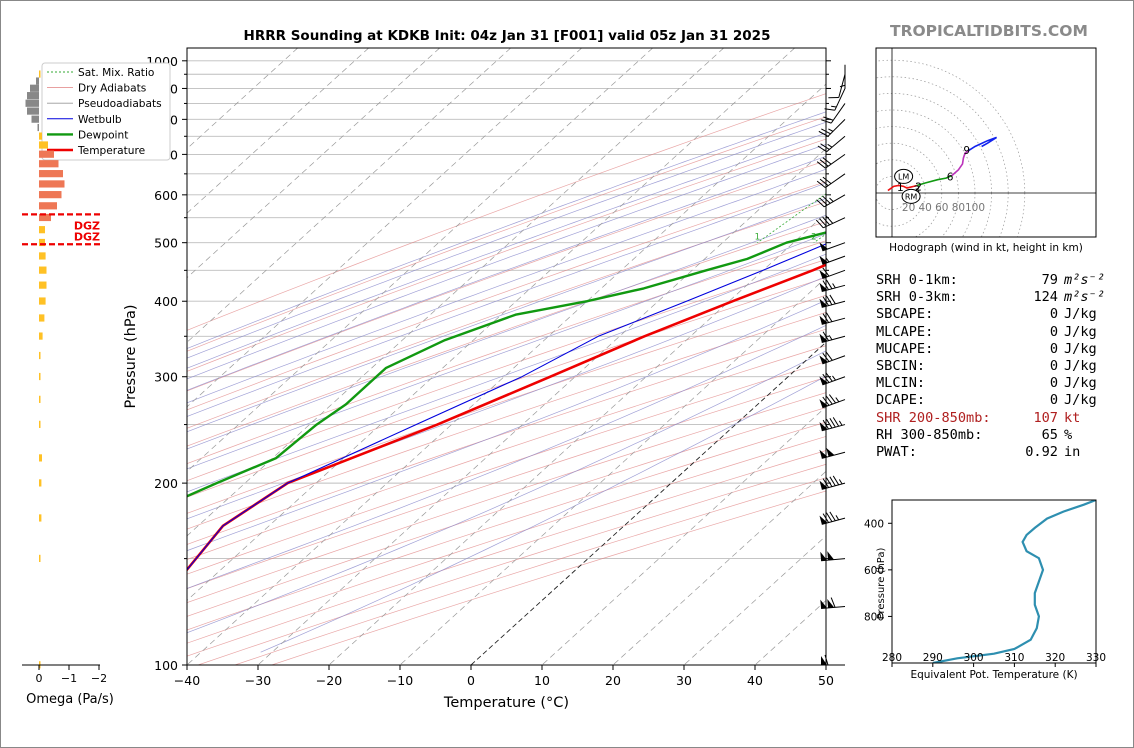  I want to click on x-tick-label: 30, so click(684, 680).